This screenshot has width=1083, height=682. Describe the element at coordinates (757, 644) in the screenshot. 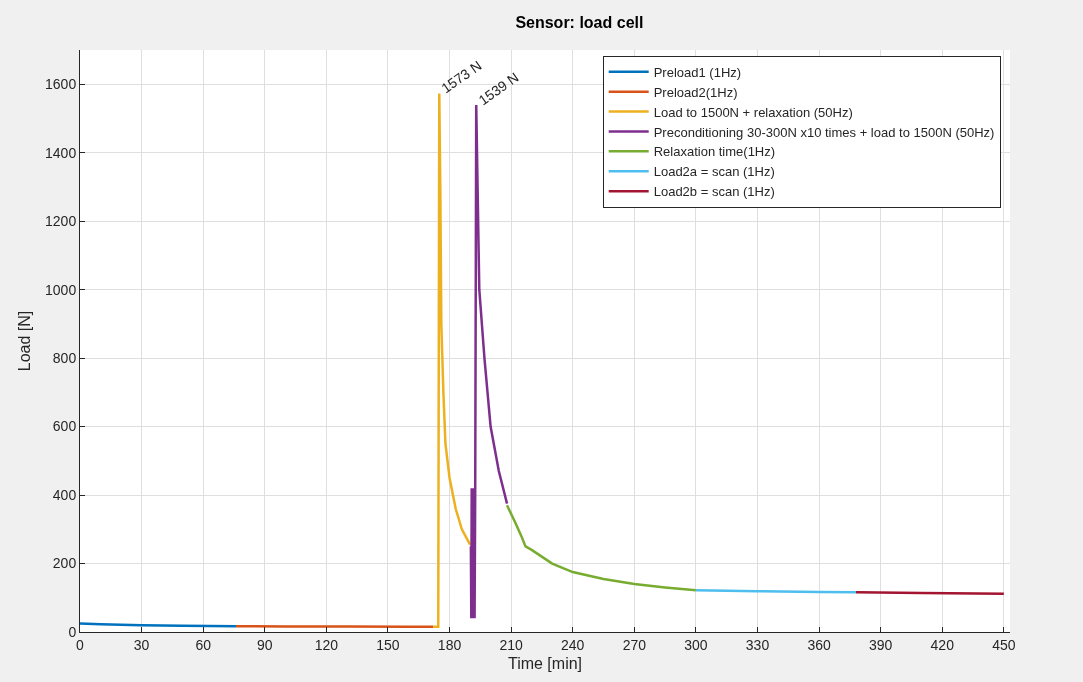

I see `x-tick-label: 330` at that location.